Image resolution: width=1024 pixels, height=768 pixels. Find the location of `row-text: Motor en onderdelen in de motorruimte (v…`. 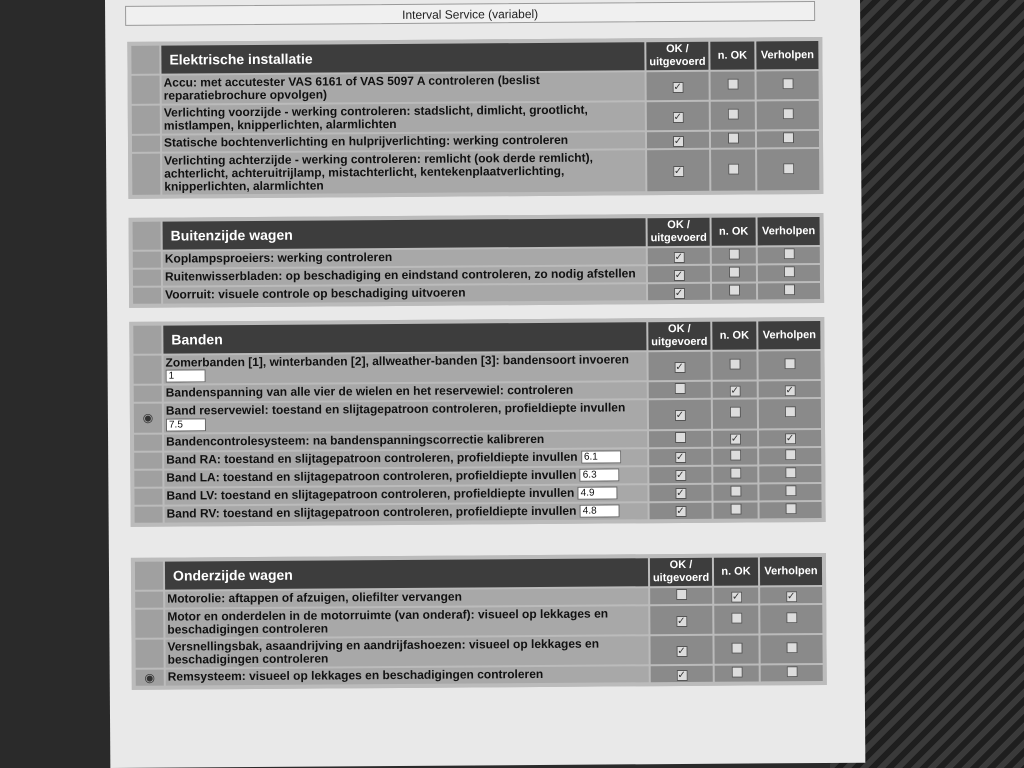

row-text: Motor en onderdelen in de motorruimte (v… is located at coordinates (388, 621).